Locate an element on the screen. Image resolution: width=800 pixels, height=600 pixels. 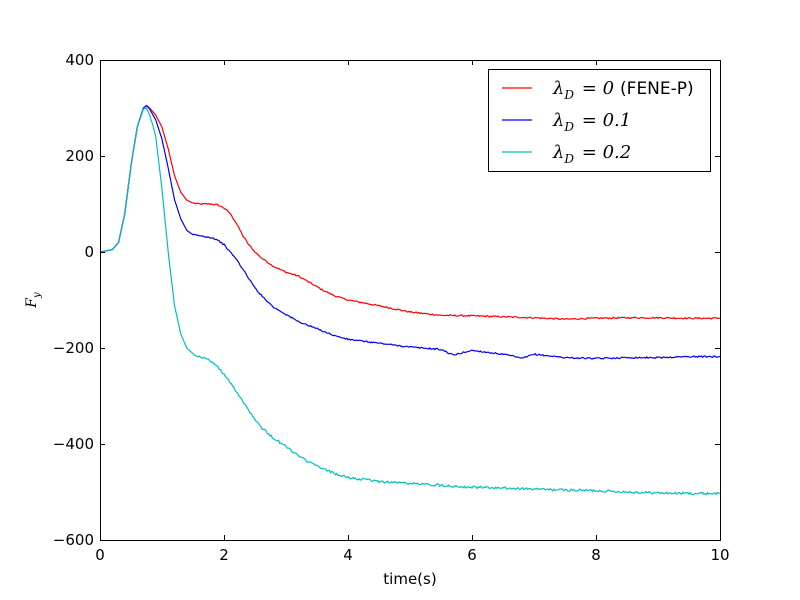
x-tick-label-5: 10 is located at coordinates (719, 555).